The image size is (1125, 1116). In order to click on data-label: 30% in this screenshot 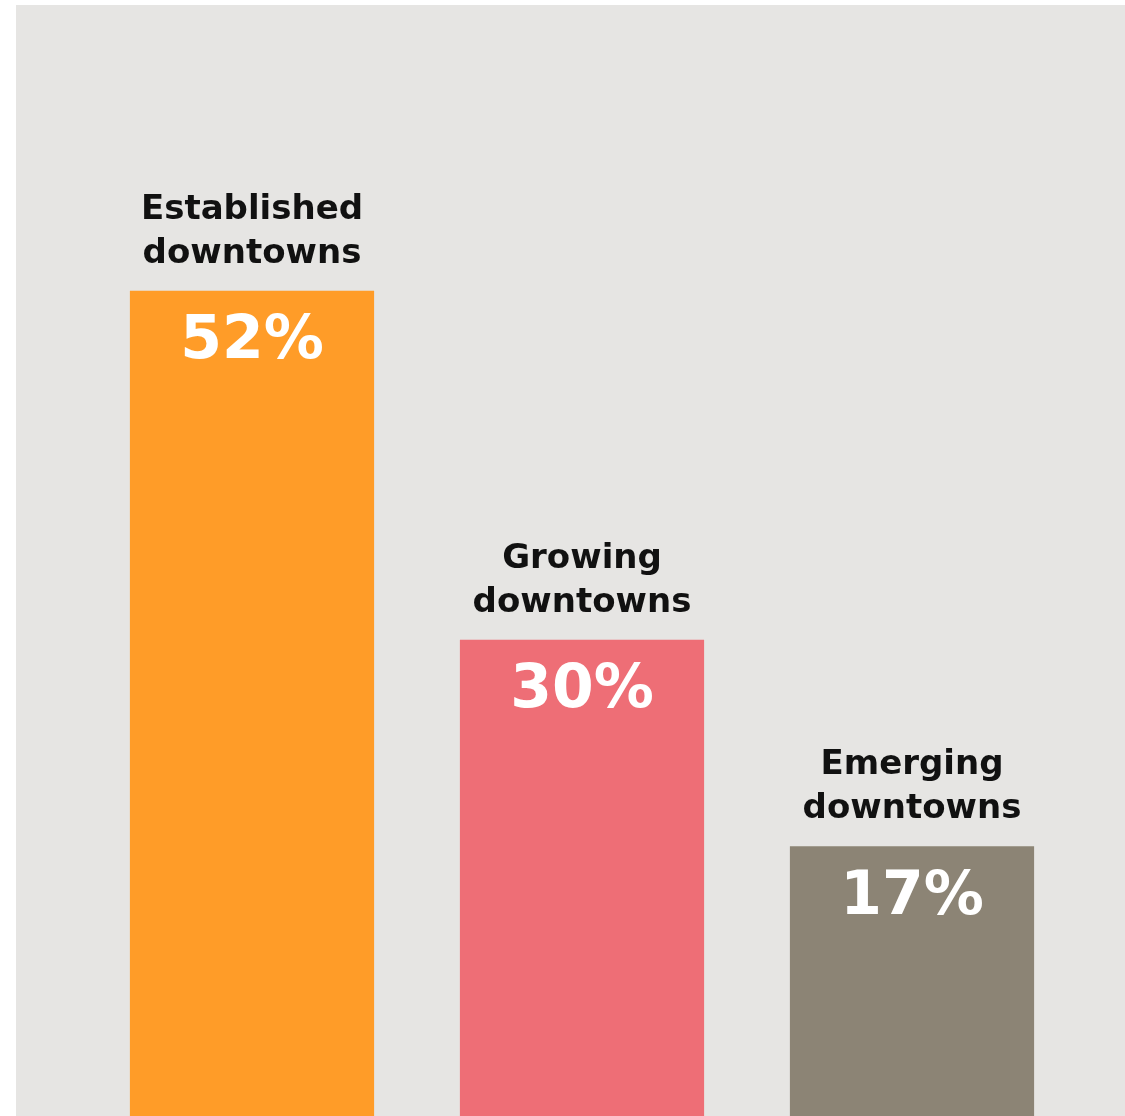, I will do `click(582, 686)`.